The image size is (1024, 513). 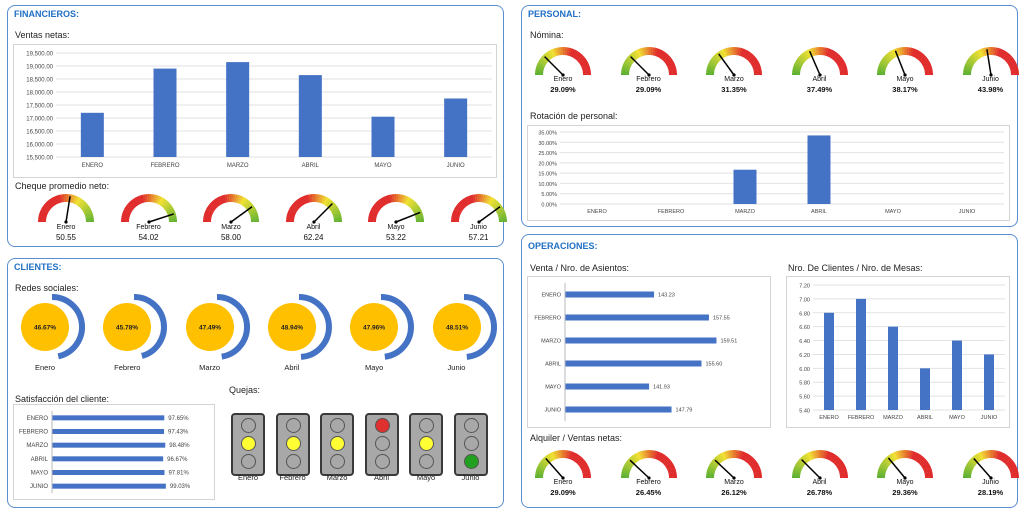 I want to click on gauge-month: Febrero, so click(x=148, y=227).